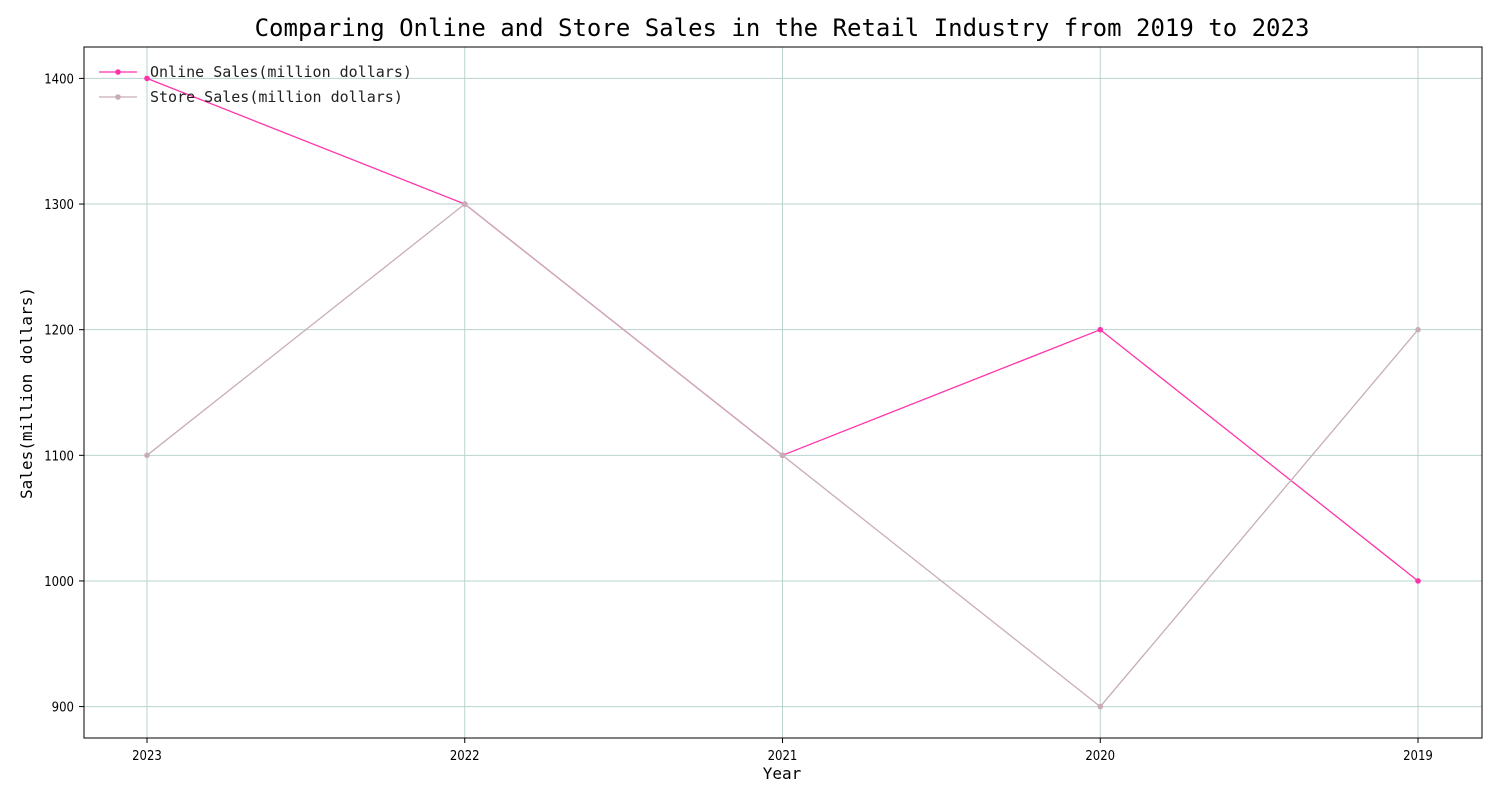 The height and width of the screenshot is (800, 1500). Describe the element at coordinates (26, 393) in the screenshot. I see `y-axis-label: Sales(million dollars)` at that location.